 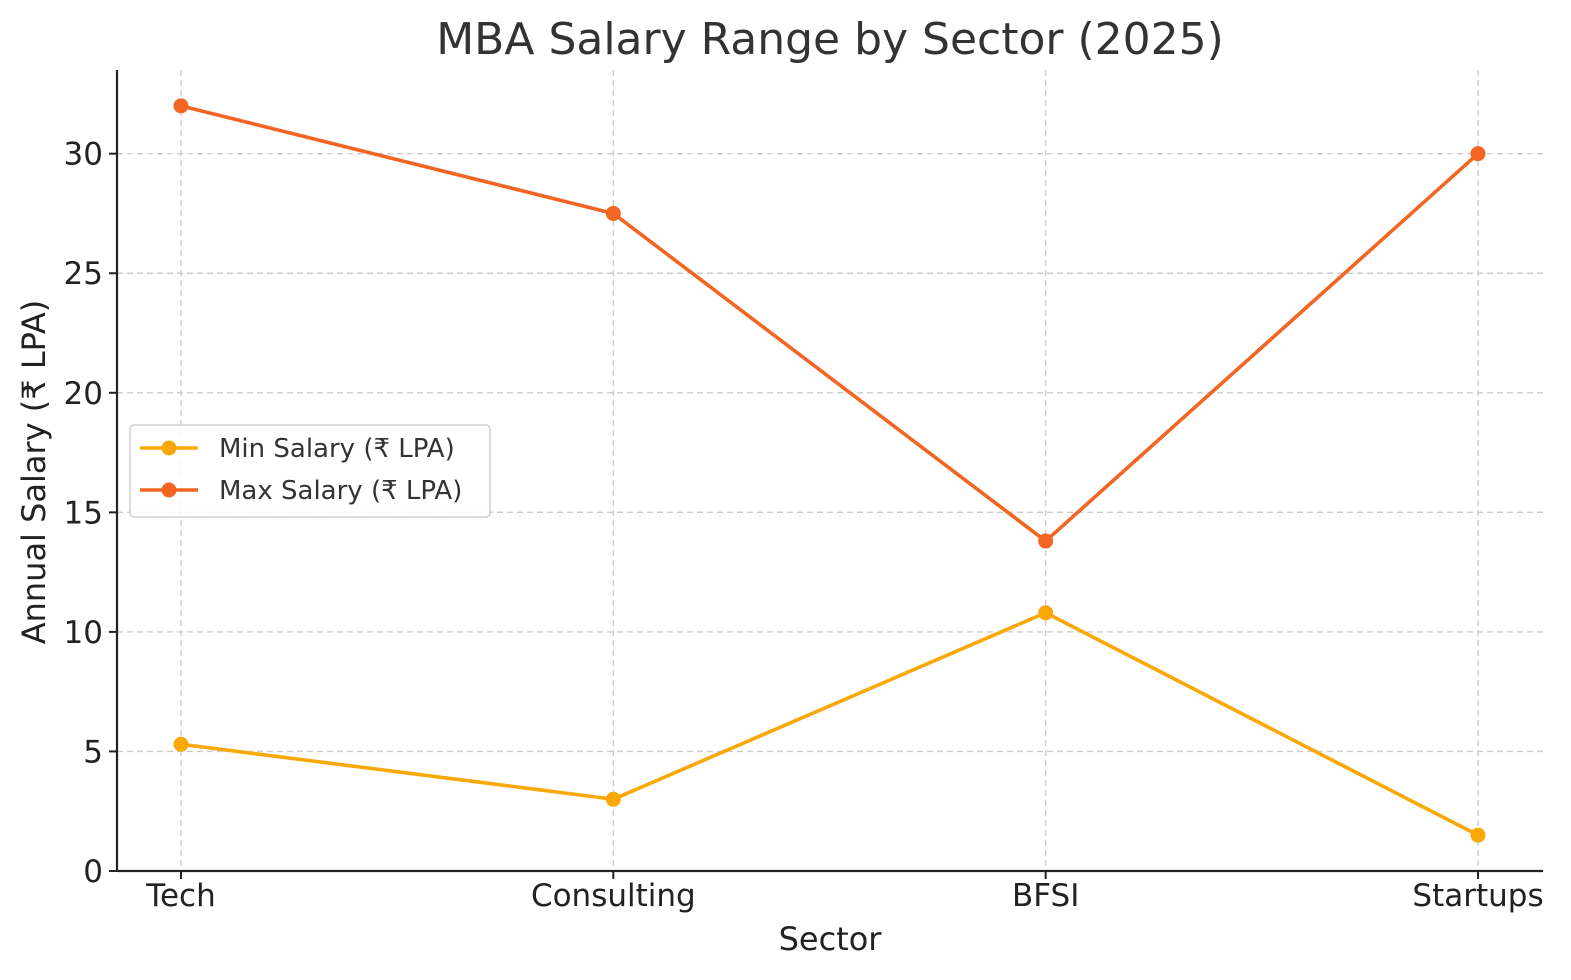 I want to click on y-tick-label: 25, so click(x=83, y=274).